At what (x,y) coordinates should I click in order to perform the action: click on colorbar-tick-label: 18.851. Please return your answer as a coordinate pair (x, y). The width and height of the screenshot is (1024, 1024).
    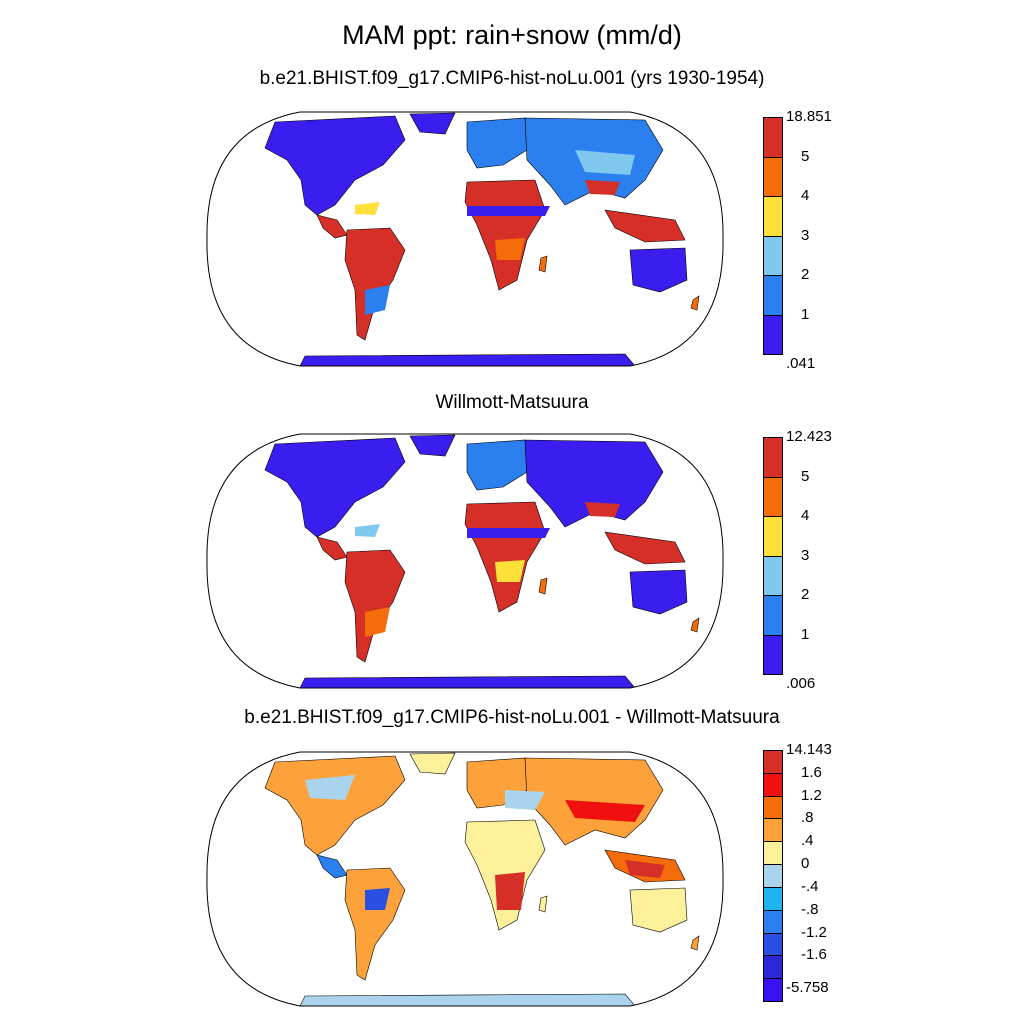
    Looking at the image, I should click on (809, 116).